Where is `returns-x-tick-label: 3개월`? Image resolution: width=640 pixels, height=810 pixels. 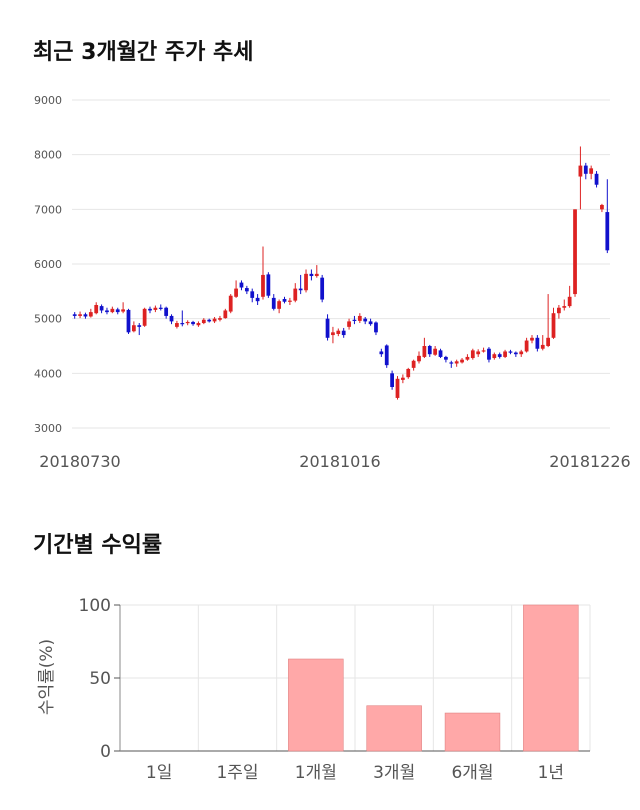
returns-x-tick-label: 3개월 is located at coordinates (394, 773).